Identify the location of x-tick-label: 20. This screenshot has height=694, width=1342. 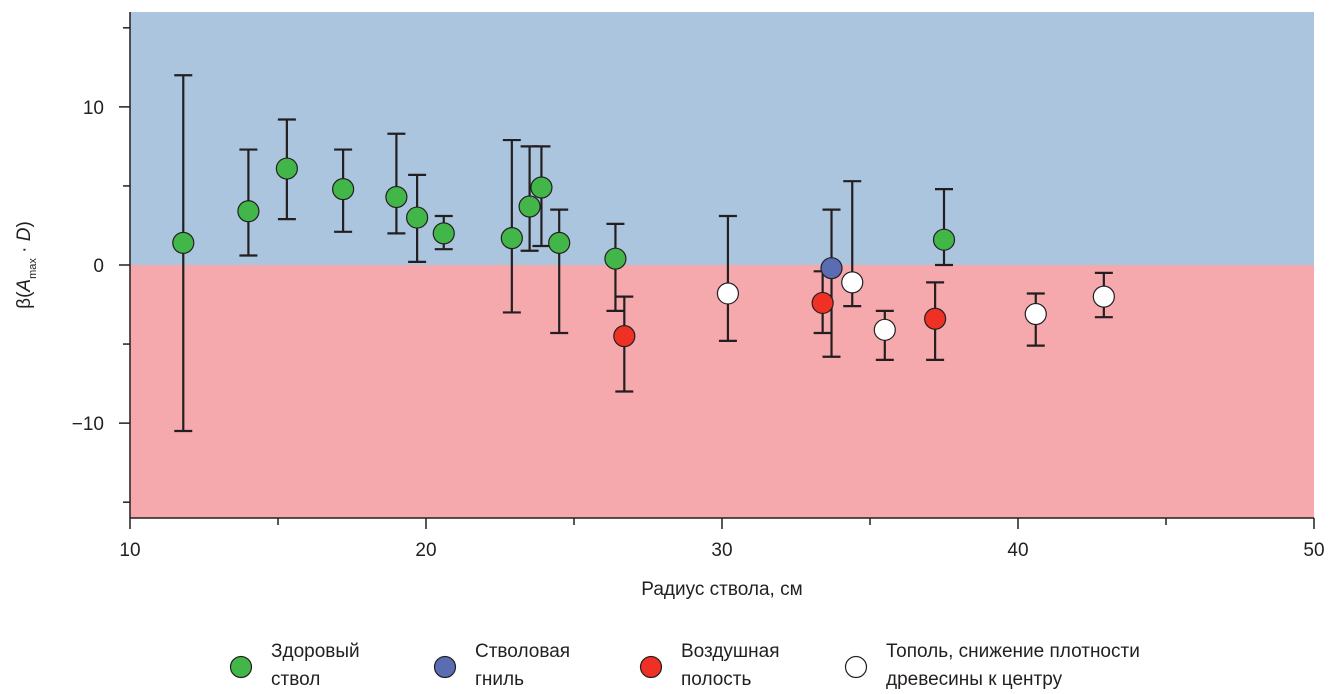
(425, 550).